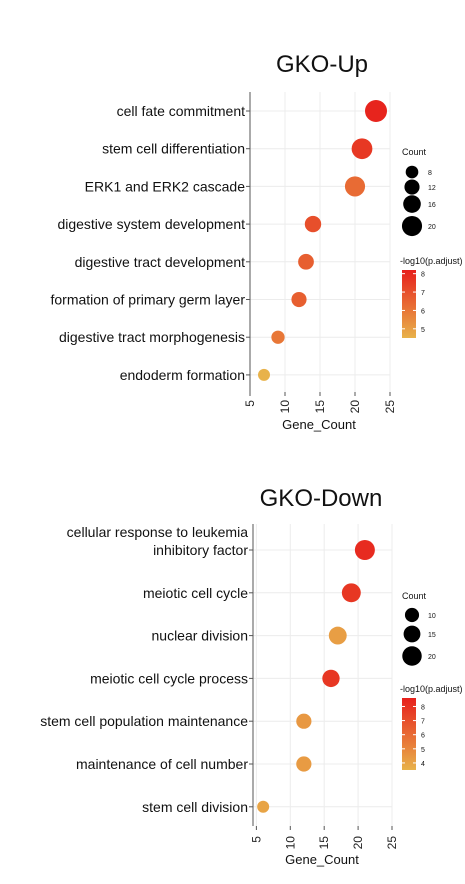 This screenshot has height=884, width=465. Describe the element at coordinates (321, 498) in the screenshot. I see `chart-title: GKO-Down` at that location.